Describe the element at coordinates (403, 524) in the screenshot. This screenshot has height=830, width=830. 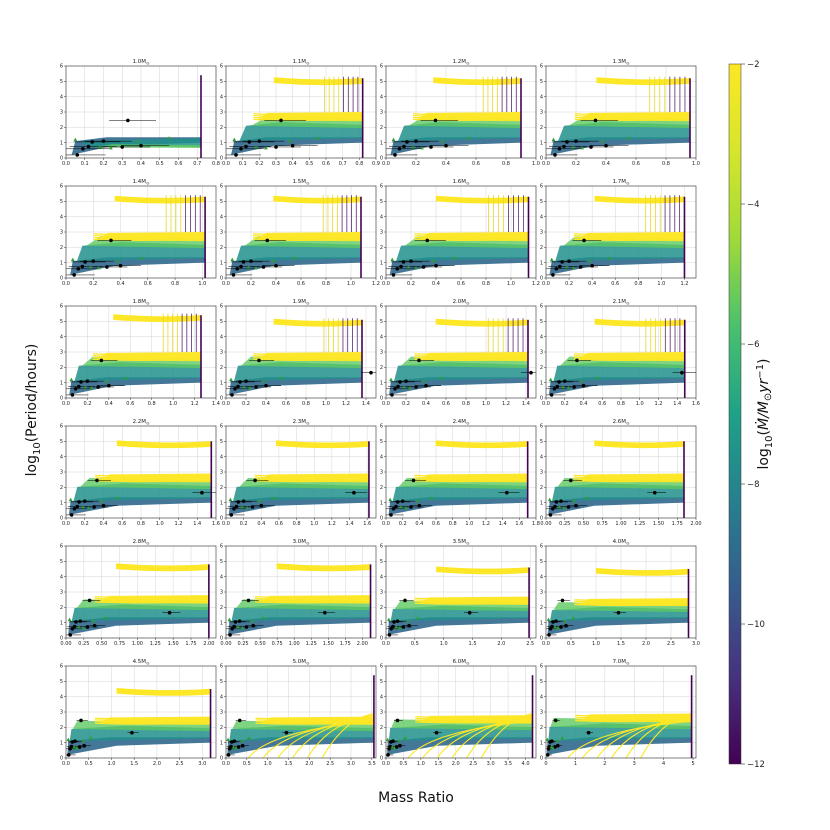
I see `x-tick-label: 0.2` at that location.